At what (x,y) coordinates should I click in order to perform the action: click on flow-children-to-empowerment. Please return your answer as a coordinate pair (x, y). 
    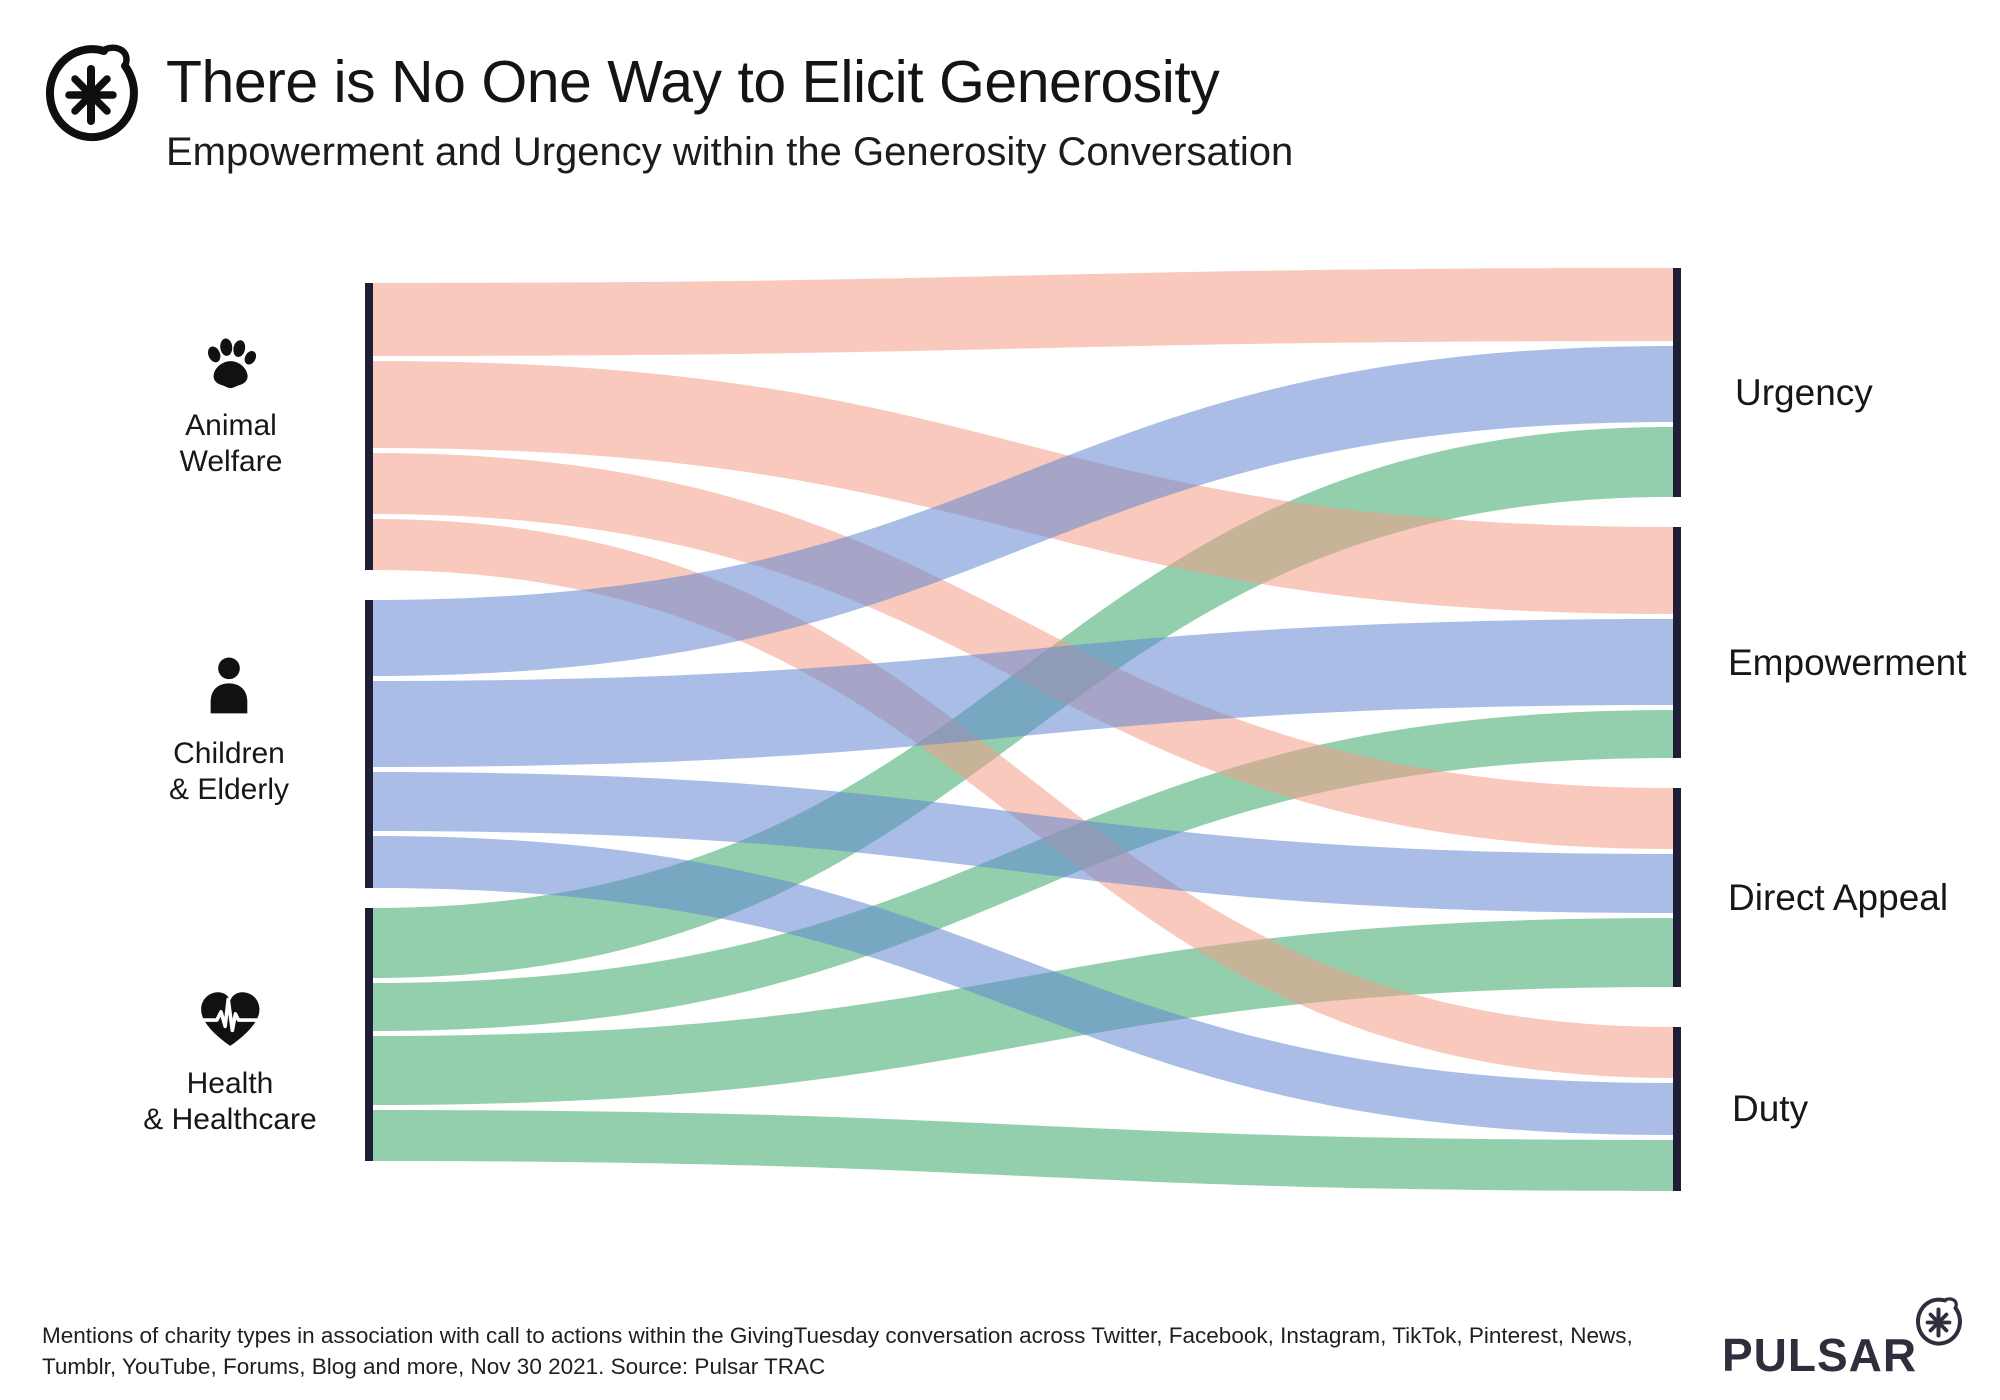
    Looking at the image, I should click on (1023, 693).